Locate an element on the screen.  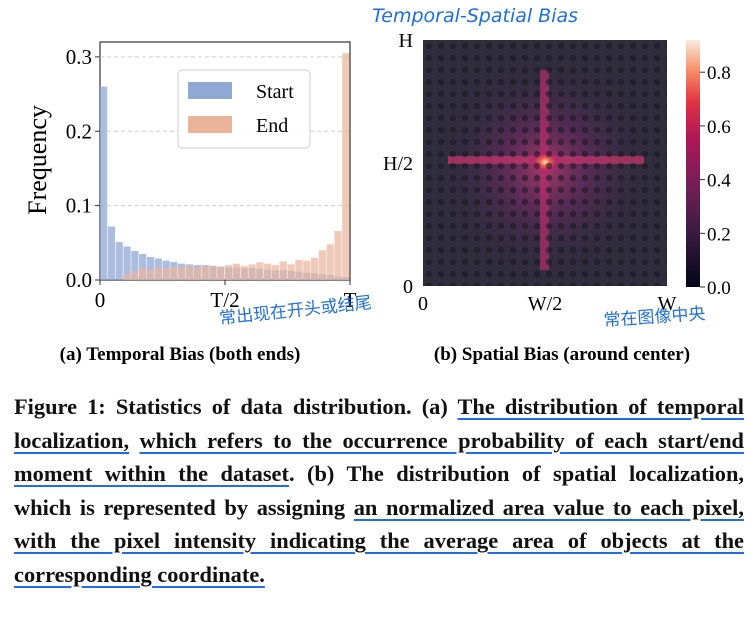
colorbar is located at coordinates (693, 163).